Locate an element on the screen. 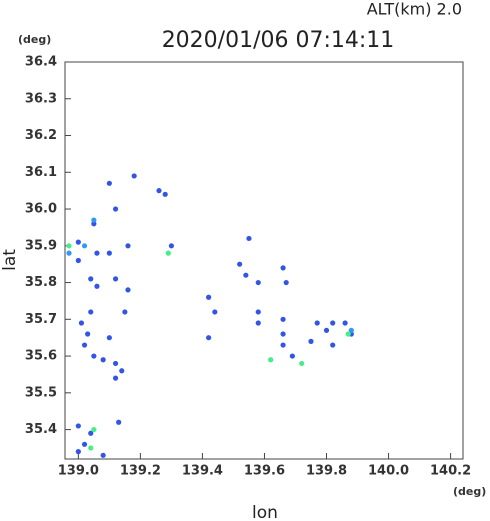  x-tick-label: 139.6 is located at coordinates (264, 471).